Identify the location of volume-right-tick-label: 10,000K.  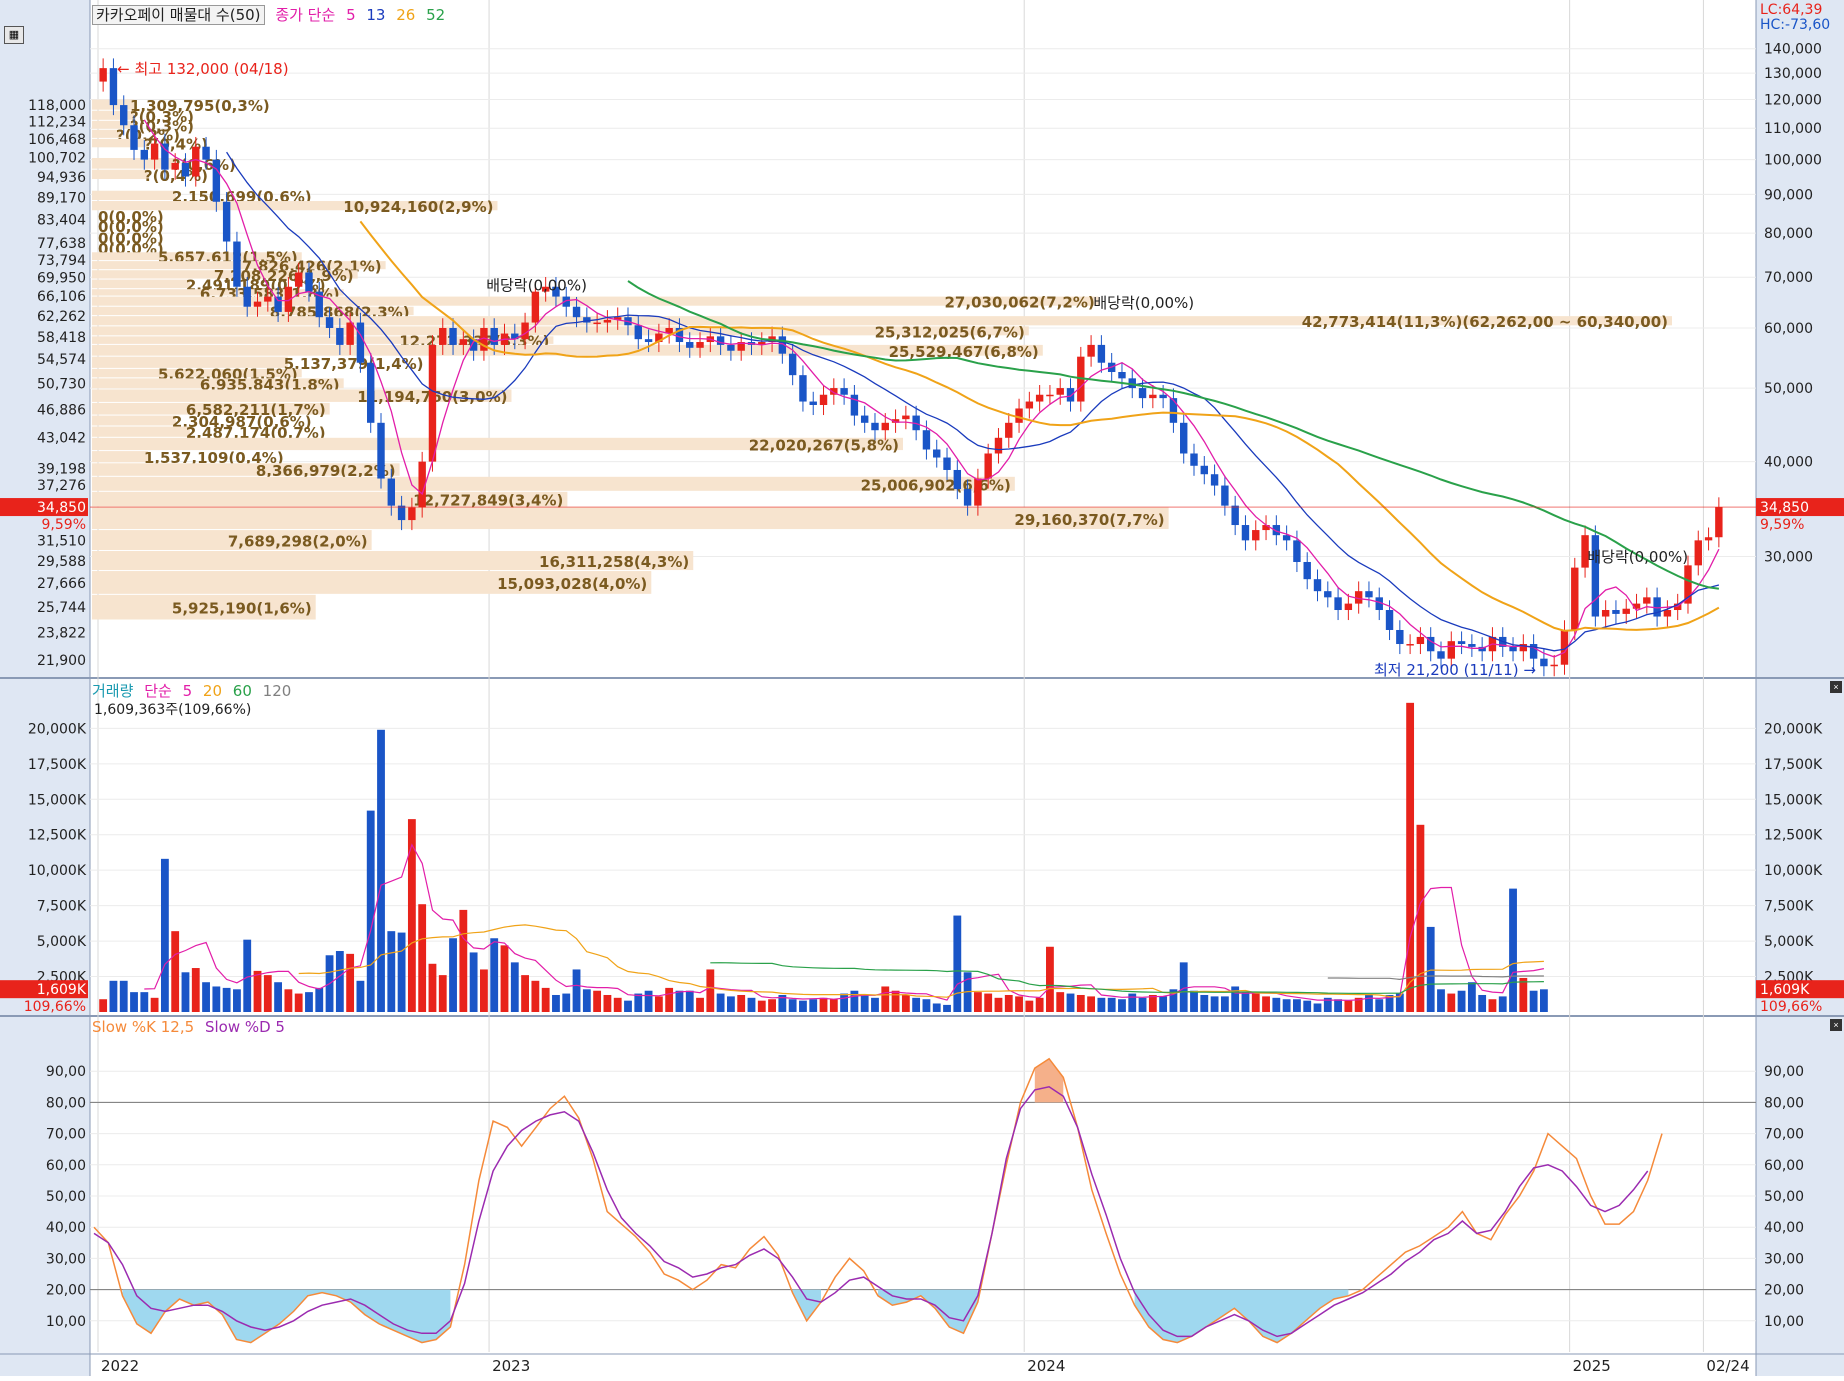
(1793, 871).